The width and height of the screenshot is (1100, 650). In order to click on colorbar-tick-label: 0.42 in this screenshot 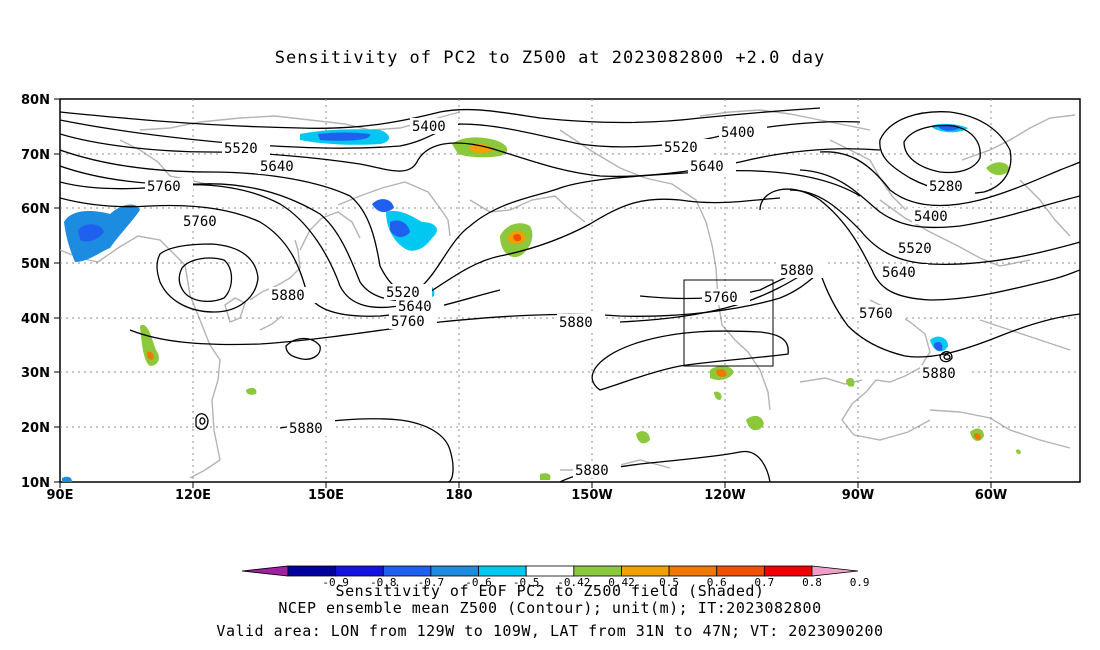, I will do `click(621, 582)`.